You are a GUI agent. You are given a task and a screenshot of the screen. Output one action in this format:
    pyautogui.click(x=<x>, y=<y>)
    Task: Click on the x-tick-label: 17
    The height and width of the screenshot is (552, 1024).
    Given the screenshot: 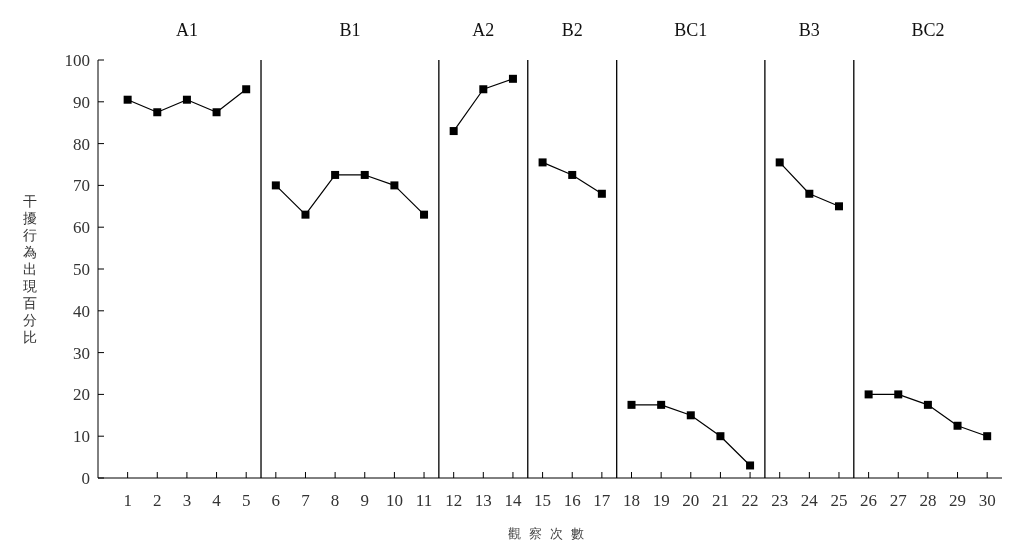 What is the action you would take?
    pyautogui.click(x=602, y=501)
    